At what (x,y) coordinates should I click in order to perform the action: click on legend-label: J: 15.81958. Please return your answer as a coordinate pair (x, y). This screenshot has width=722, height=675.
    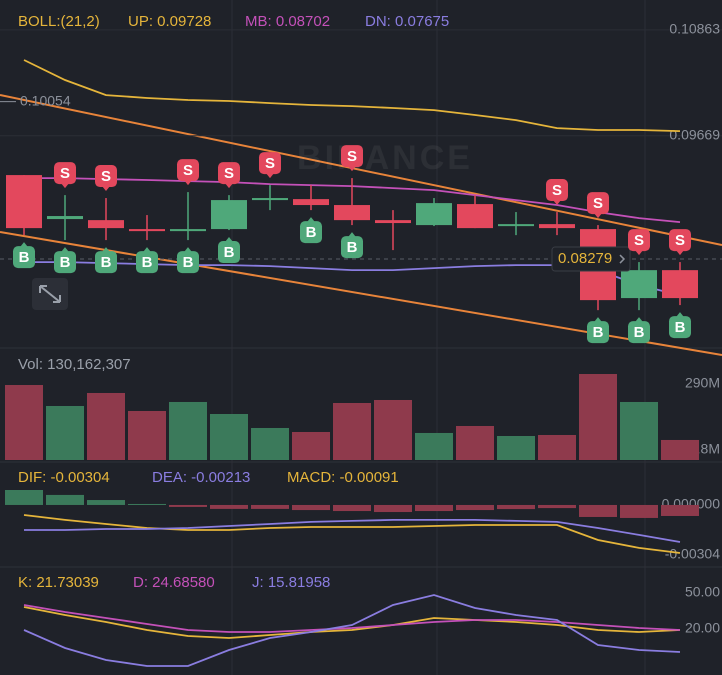
    Looking at the image, I should click on (291, 582).